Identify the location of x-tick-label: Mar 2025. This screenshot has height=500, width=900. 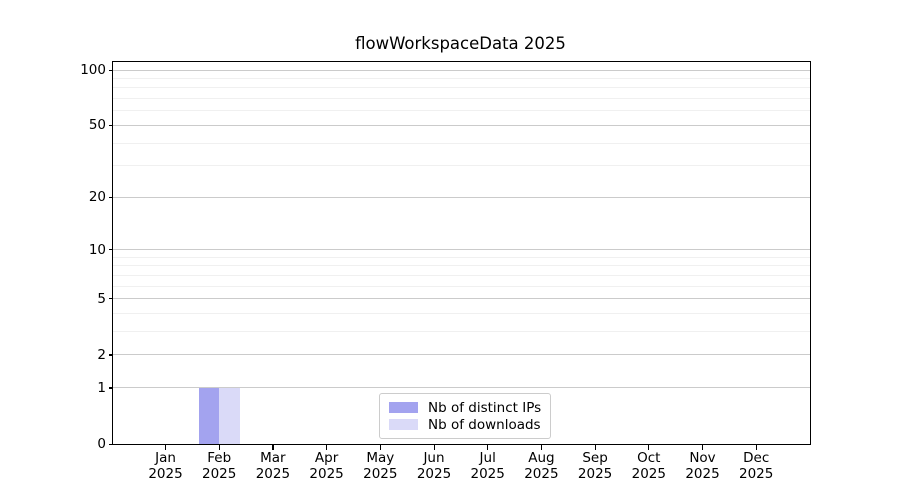
(273, 466).